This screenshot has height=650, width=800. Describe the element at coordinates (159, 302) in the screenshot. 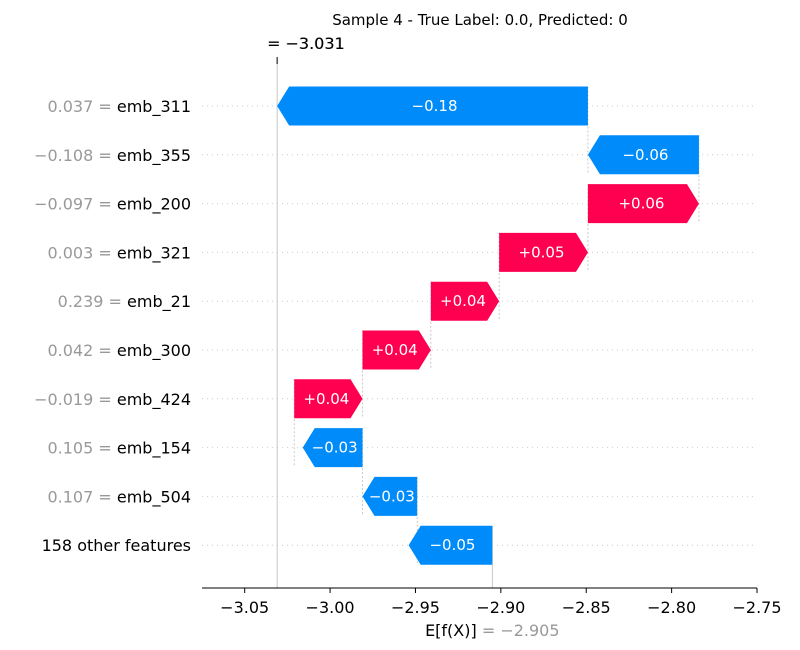

I see `feature-name: emb_21` at that location.